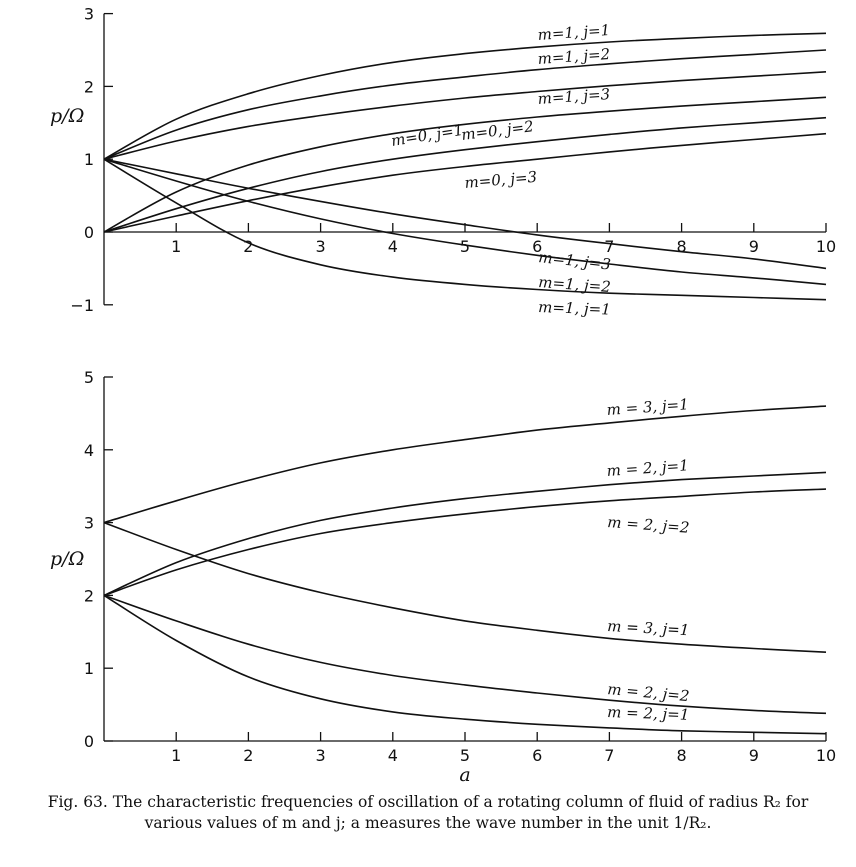 The height and width of the screenshot is (867, 856). Describe the element at coordinates (501, 180) in the screenshot. I see `series-label: m=0, j=3` at that location.